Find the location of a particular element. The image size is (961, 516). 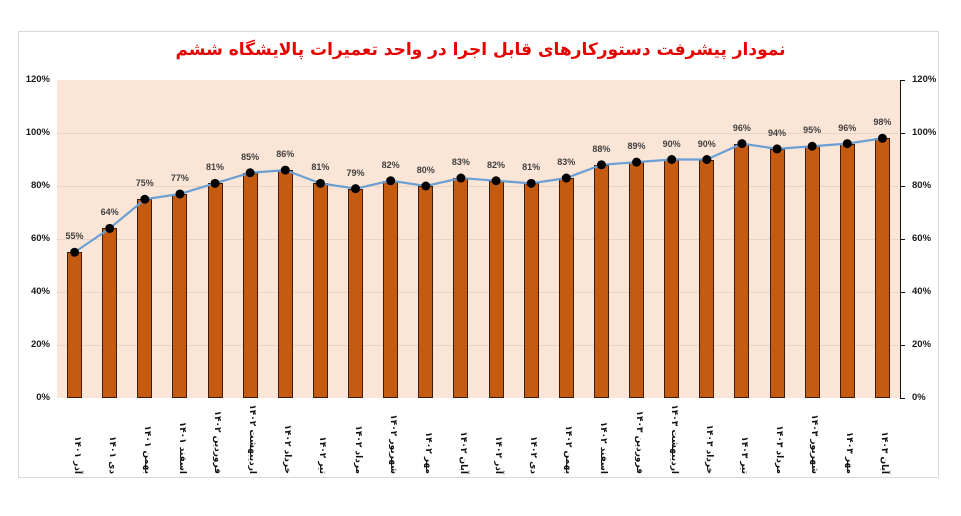

y-tick-label-right: 80% is located at coordinates (922, 185).